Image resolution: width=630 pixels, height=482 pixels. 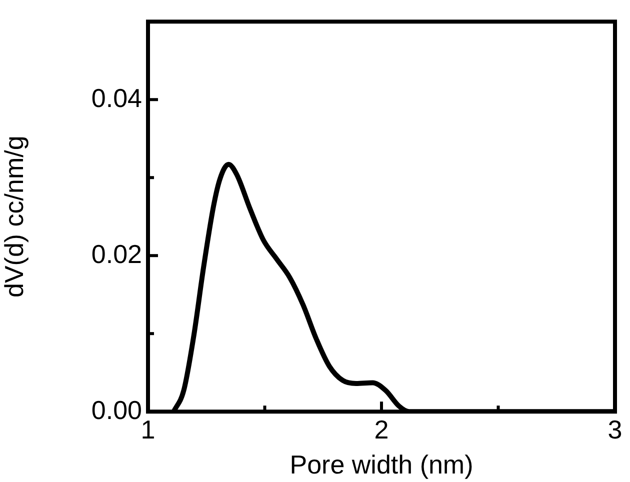 I want to click on x-tick-label: 3, so click(x=615, y=429).